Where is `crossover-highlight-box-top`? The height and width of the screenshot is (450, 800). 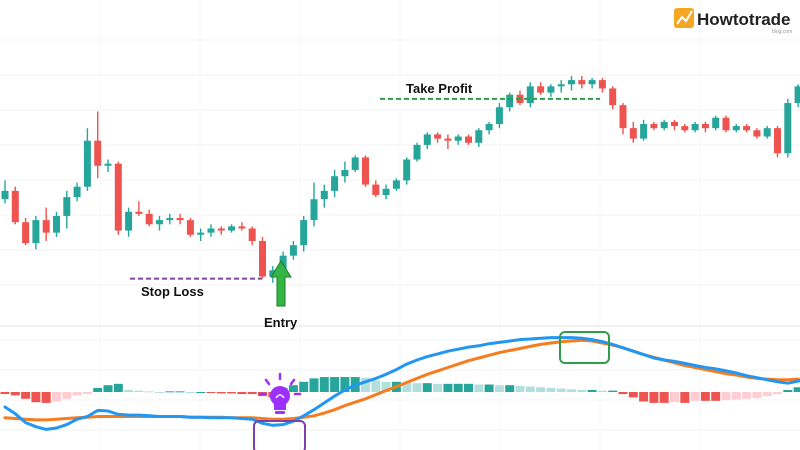 crossover-highlight-box-top is located at coordinates (584, 347).